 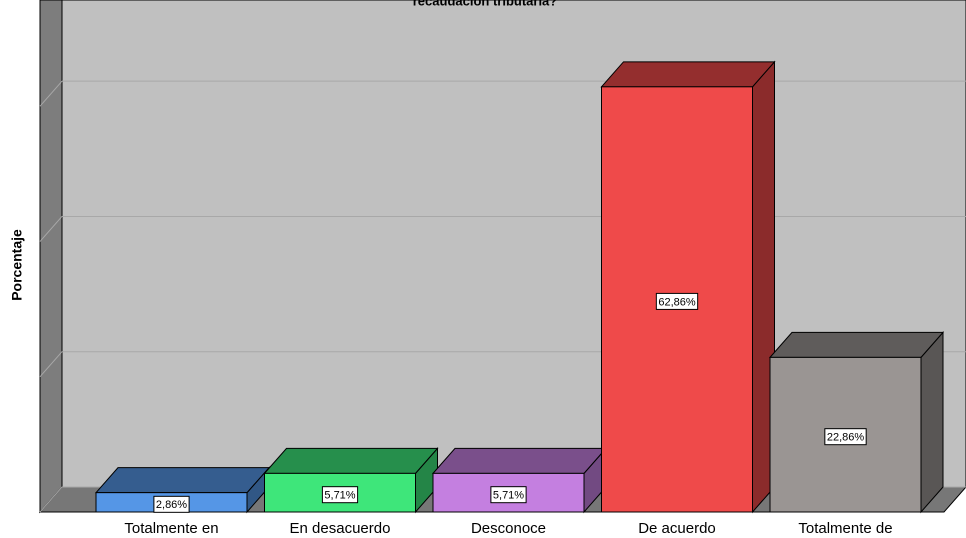 I want to click on x-tick-label: En desacuerdo, so click(x=340, y=528).